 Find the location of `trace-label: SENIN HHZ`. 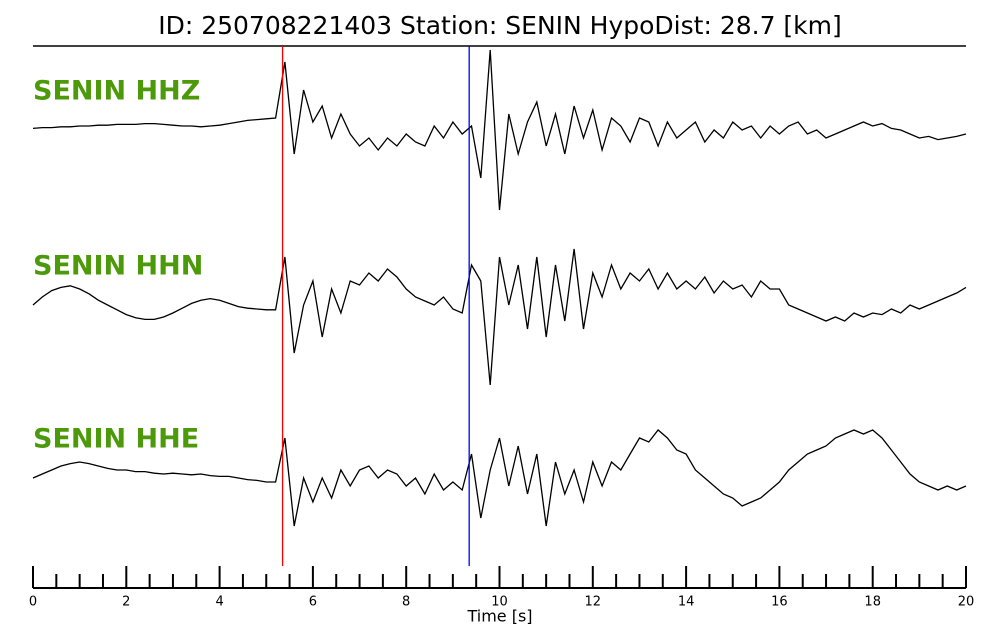

trace-label: SENIN HHZ is located at coordinates (116, 91).